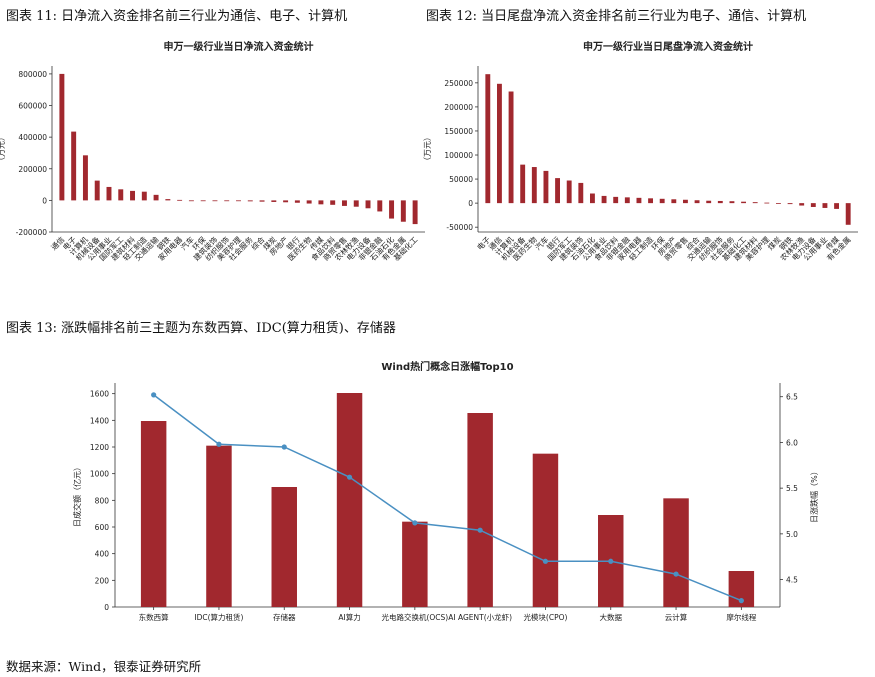  Describe the element at coordinates (218, 617) in the screenshot. I see `chart3-x-tick-label: IDC(算力租赁)` at that location.